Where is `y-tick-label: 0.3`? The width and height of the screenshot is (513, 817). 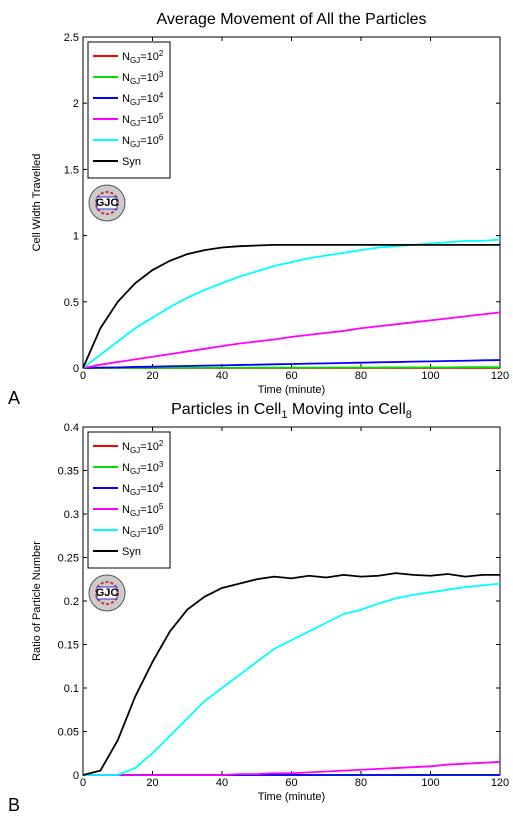 y-tick-label: 0.3 is located at coordinates (71, 515).